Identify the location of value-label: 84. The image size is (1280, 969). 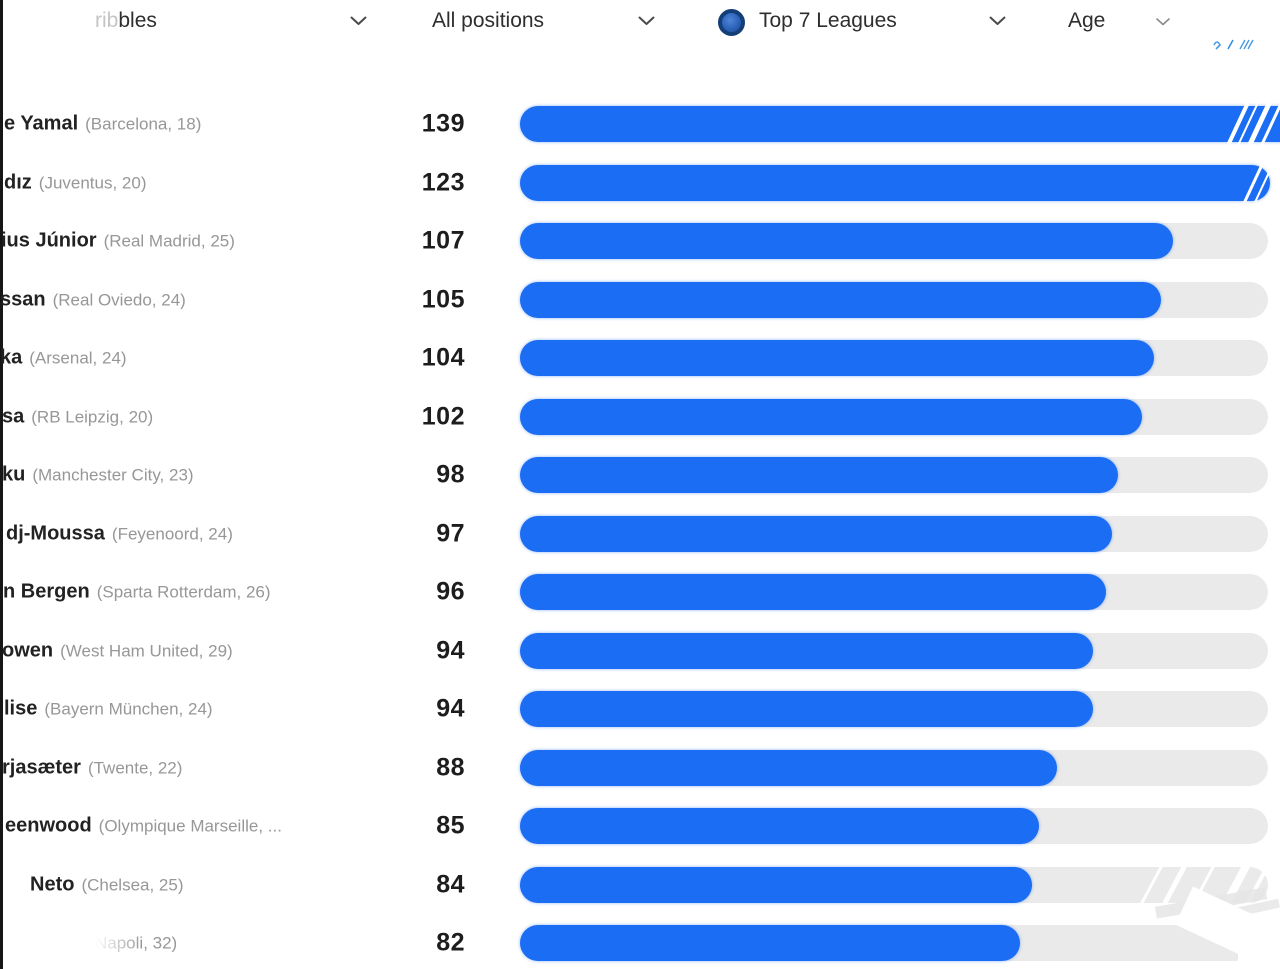
(450, 884).